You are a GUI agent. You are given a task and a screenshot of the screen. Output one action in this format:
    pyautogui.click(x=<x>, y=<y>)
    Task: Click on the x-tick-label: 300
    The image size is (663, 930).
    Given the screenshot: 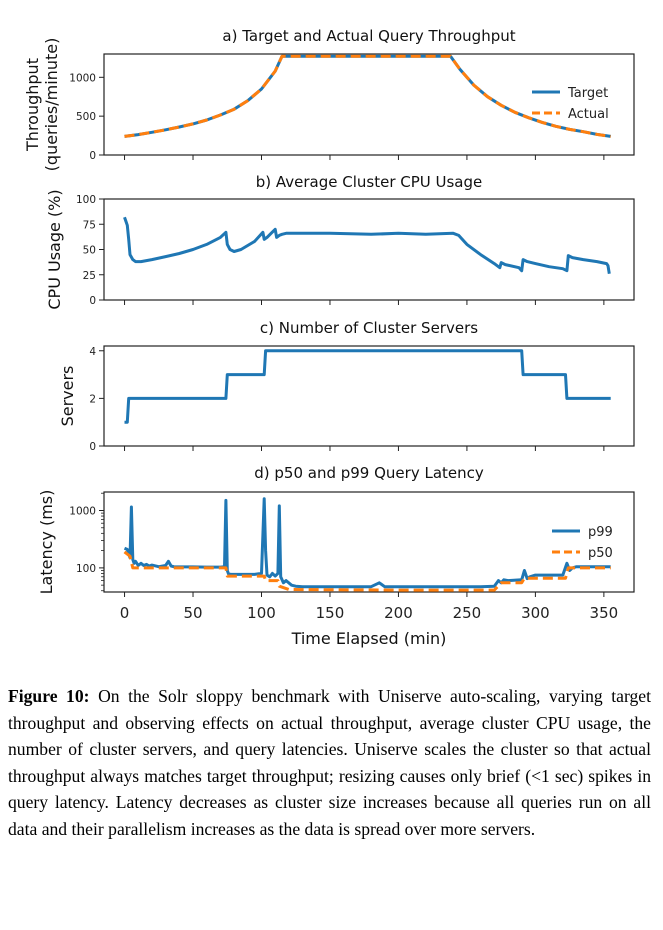 What is the action you would take?
    pyautogui.click(x=535, y=613)
    